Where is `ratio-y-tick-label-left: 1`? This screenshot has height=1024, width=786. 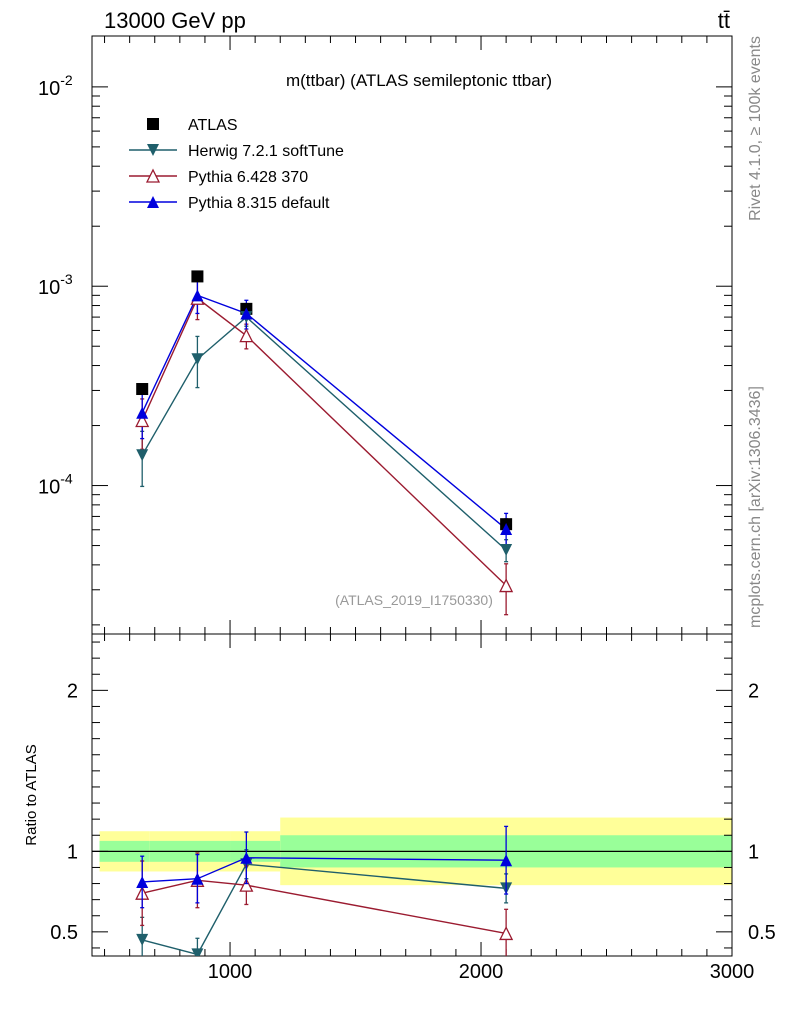 ratio-y-tick-label-left: 1 is located at coordinates (72, 852).